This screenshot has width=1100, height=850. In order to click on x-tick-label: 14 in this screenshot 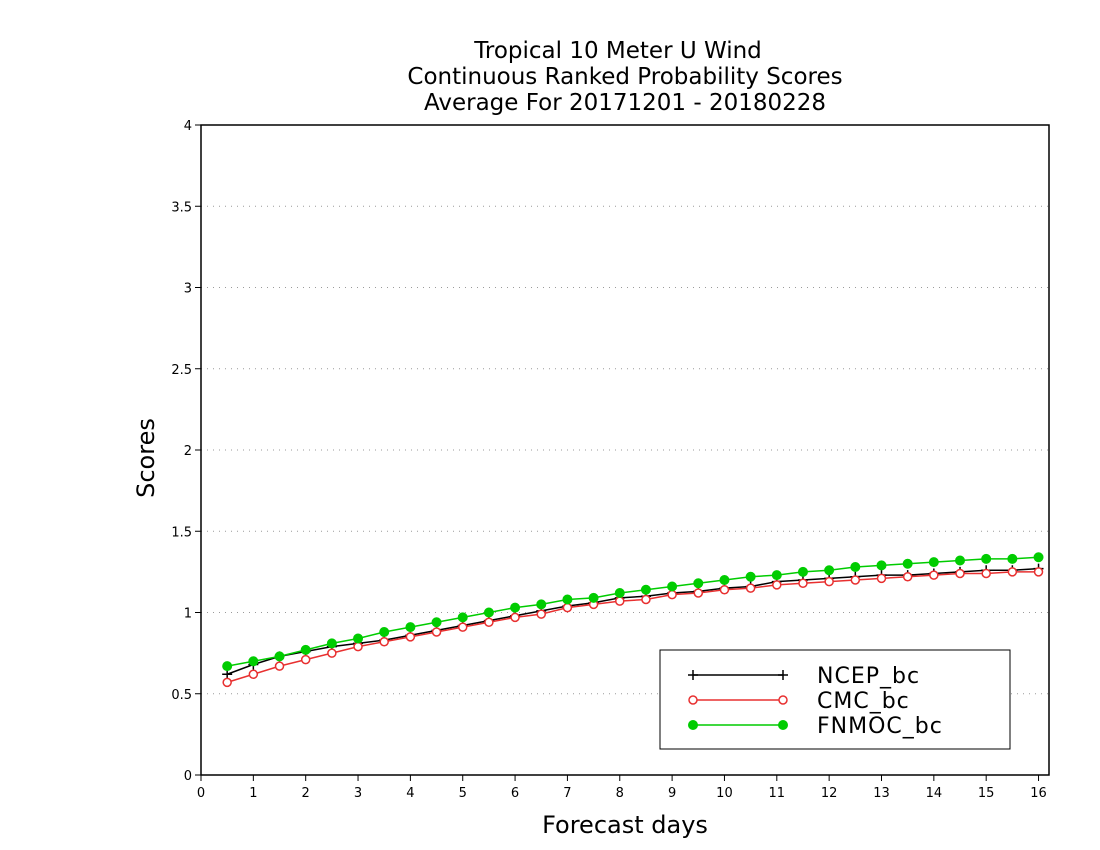, I will do `click(934, 793)`.